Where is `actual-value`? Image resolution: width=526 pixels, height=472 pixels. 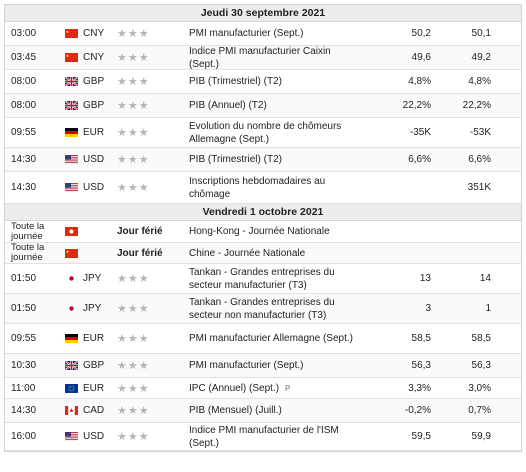 actual-value is located at coordinates (393, 253).